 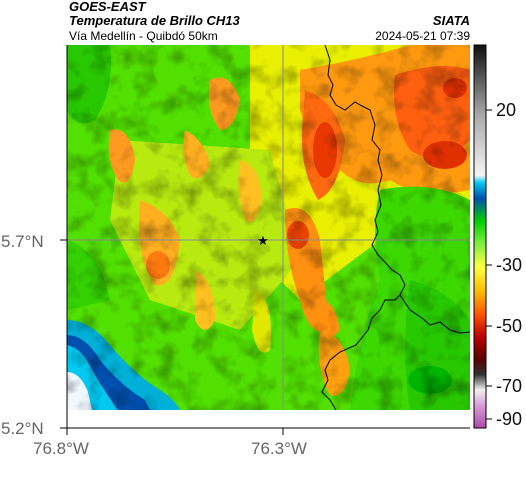 I want to click on colorbar-tick-minus30: -30, so click(x=509, y=265).